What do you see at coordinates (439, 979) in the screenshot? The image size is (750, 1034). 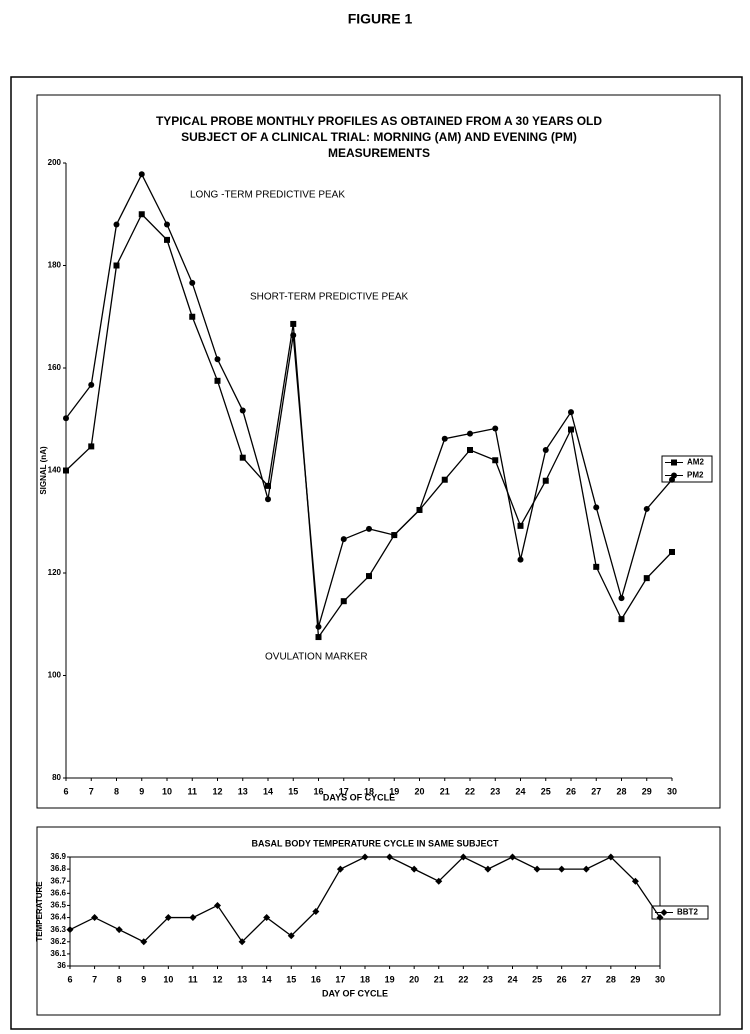 I see `x-tick-label: 21` at bounding box center [439, 979].